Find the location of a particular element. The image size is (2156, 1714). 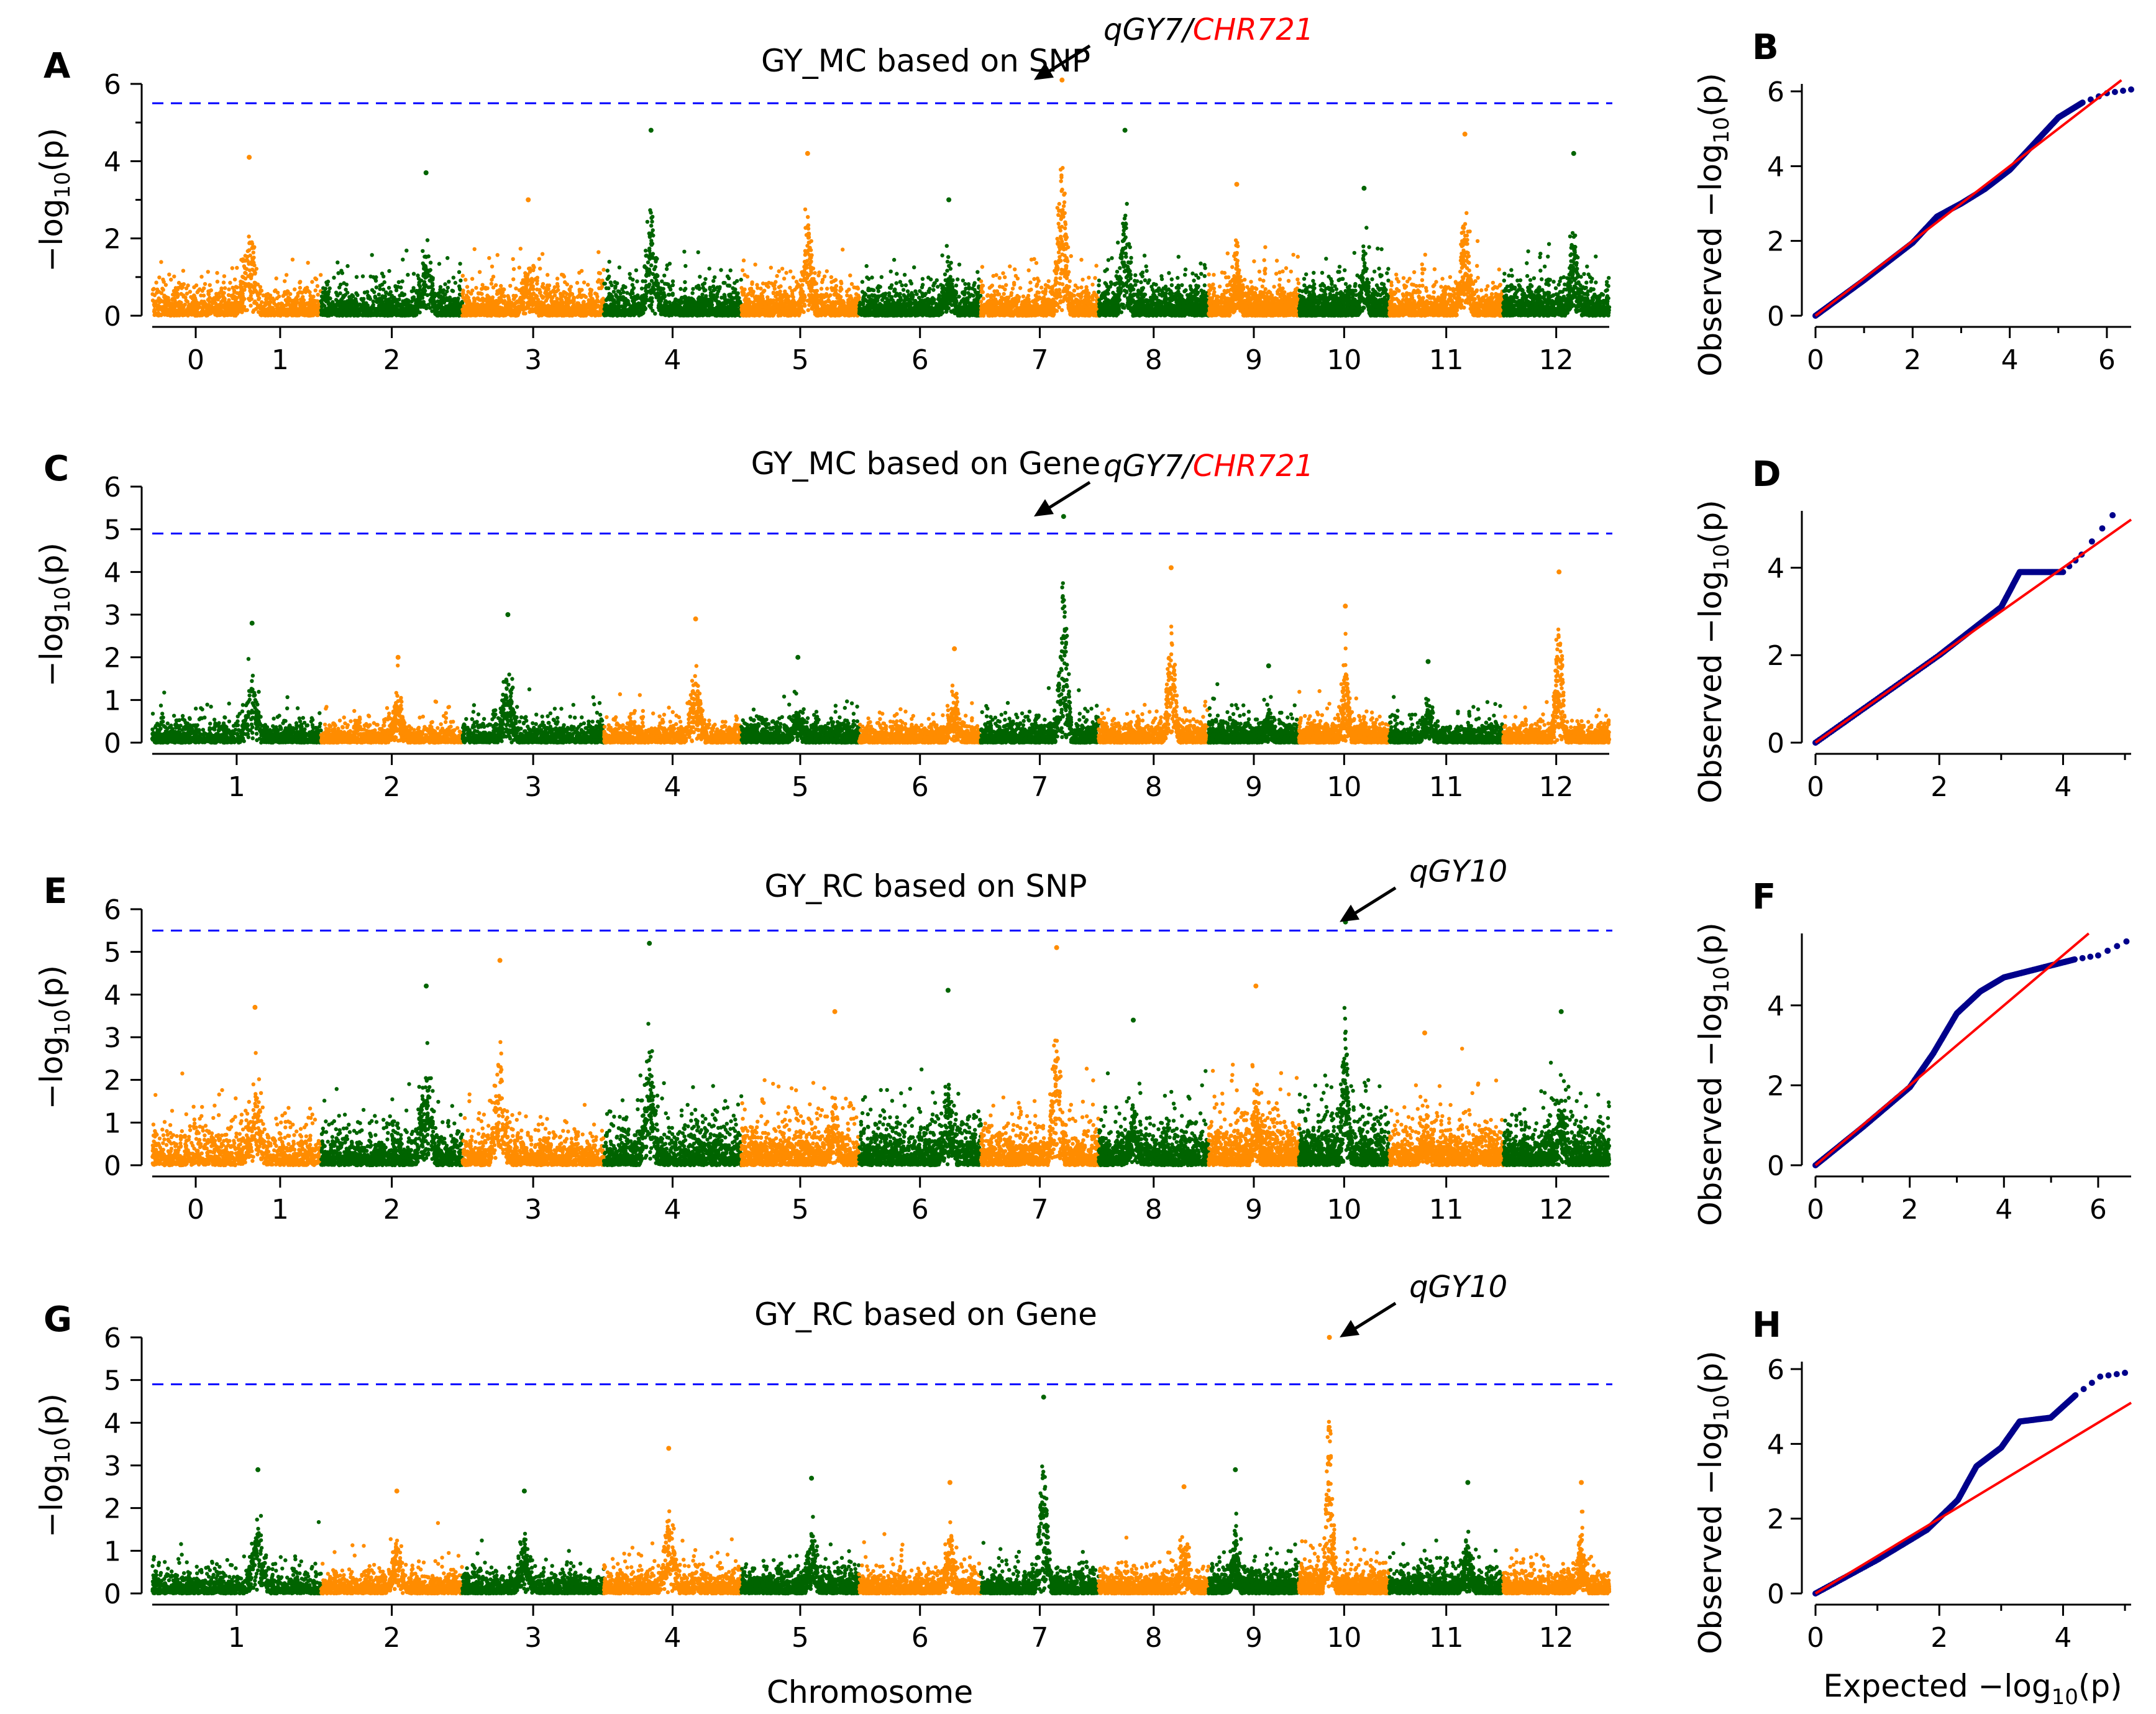

qq-last-point is located at coordinates (2126, 942).